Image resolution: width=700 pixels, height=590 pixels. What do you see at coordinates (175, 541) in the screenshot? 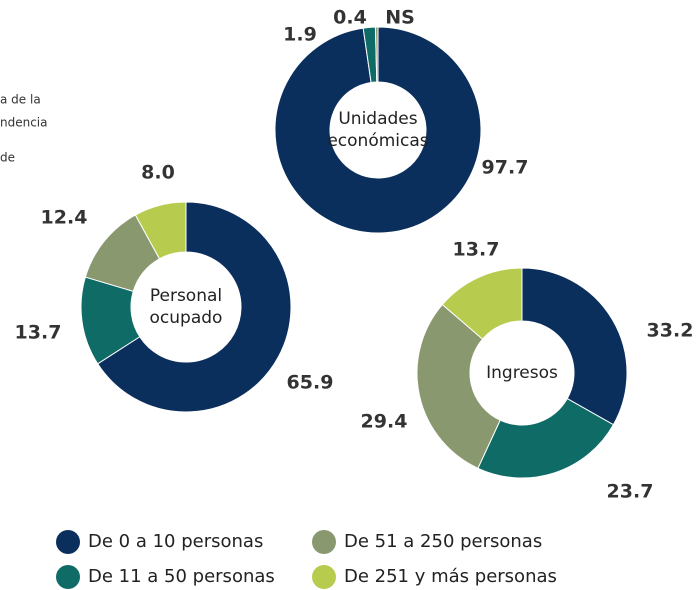
I see `legend-label: De 0 a 10 personas` at bounding box center [175, 541].